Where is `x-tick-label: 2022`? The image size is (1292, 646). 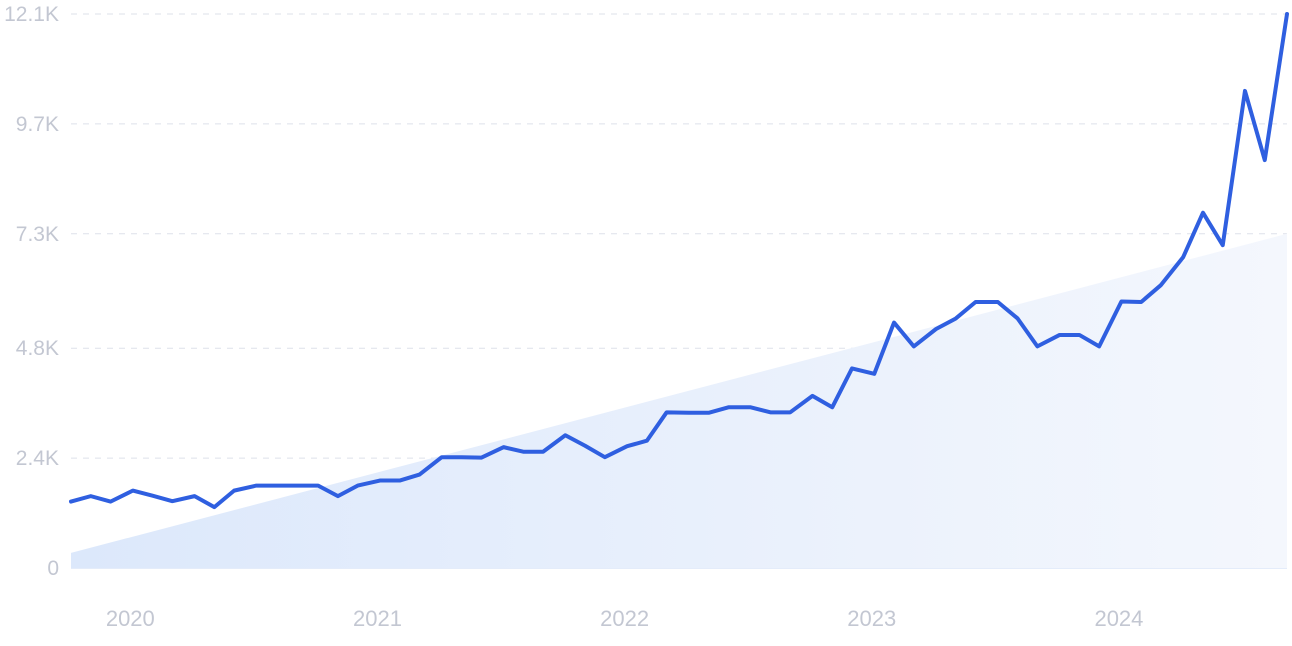
x-tick-label: 2022 is located at coordinates (624, 618).